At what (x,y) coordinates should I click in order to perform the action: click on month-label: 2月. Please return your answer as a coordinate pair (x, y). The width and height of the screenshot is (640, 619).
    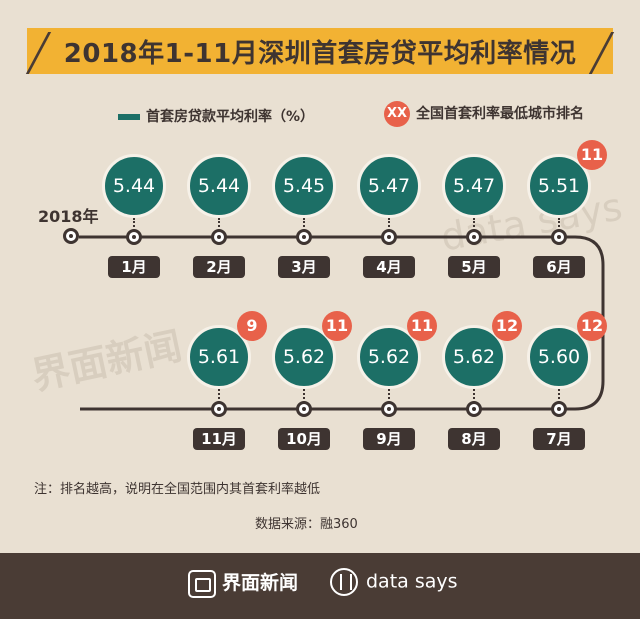
    Looking at the image, I should click on (219, 267).